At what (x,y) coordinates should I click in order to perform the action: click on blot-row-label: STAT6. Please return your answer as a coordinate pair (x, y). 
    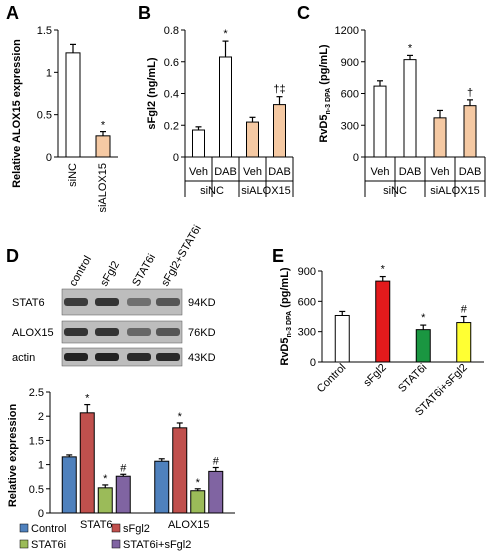
    Looking at the image, I should click on (28, 303).